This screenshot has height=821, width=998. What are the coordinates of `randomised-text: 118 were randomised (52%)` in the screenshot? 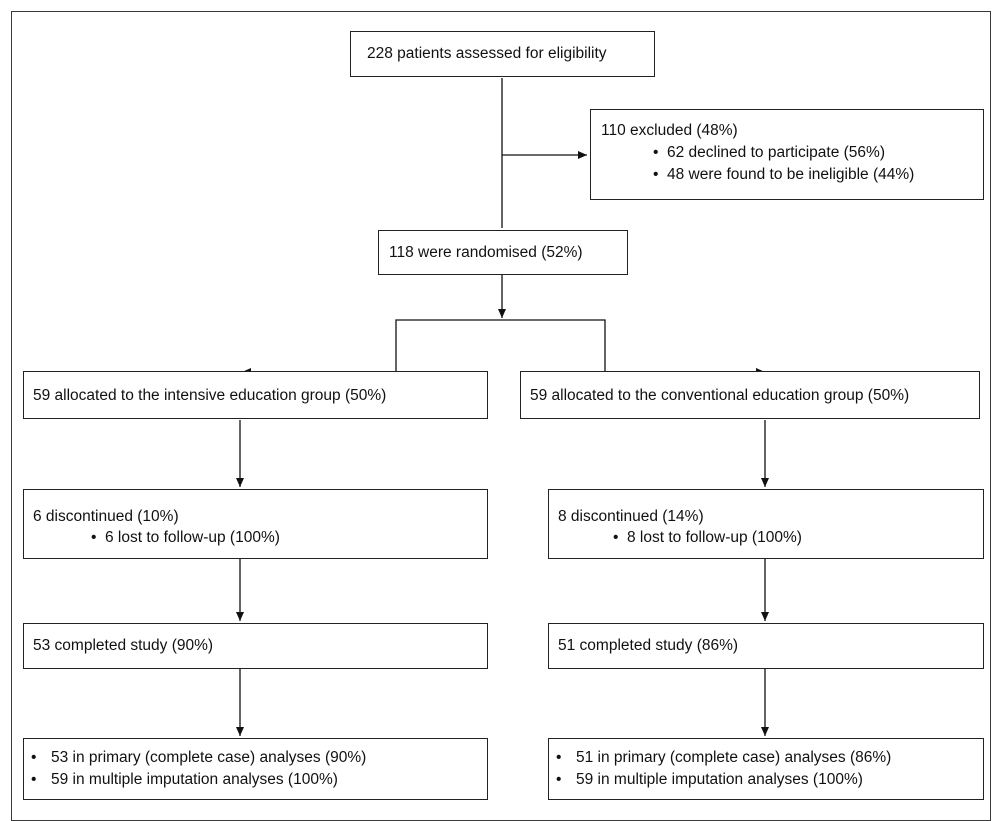 It's located at (486, 252).